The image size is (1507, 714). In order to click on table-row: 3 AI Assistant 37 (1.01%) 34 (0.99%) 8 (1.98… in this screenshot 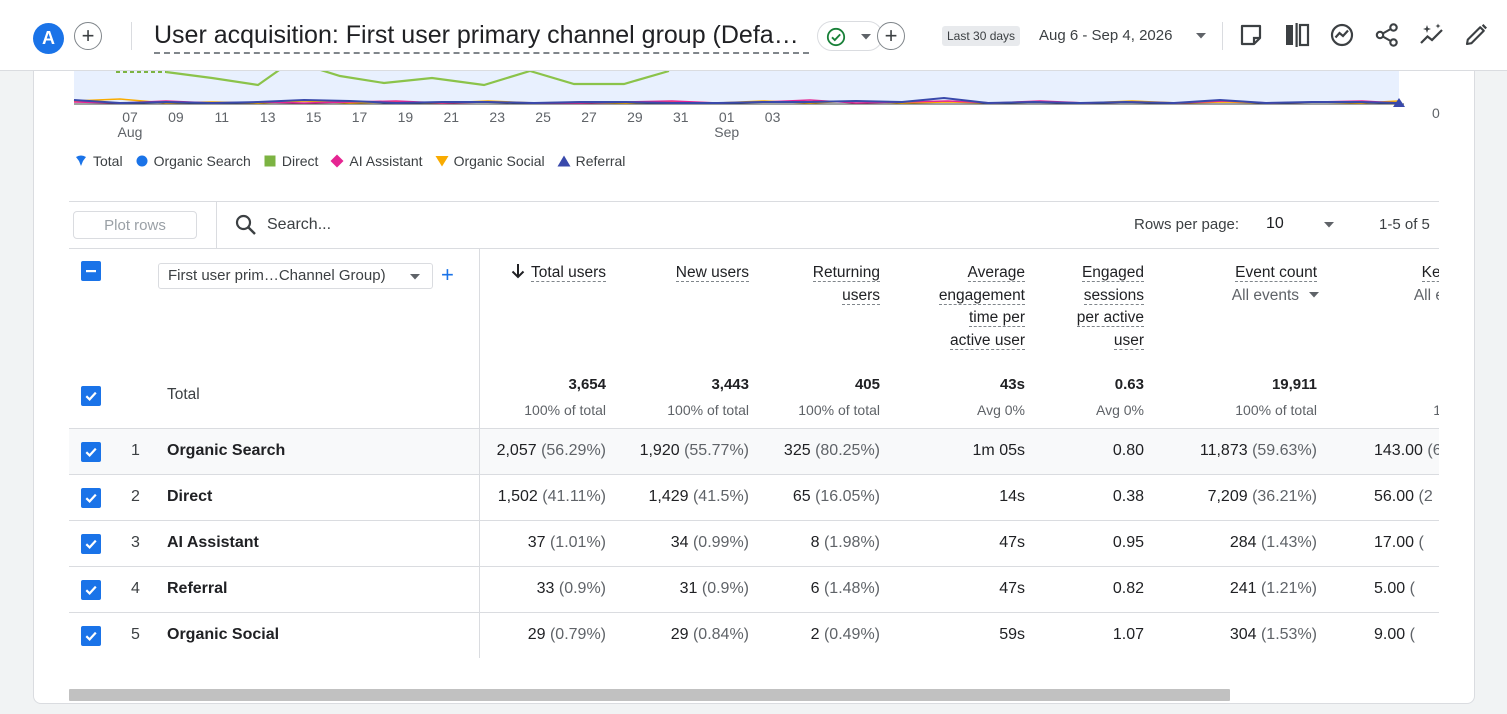, I will do `click(754, 543)`.